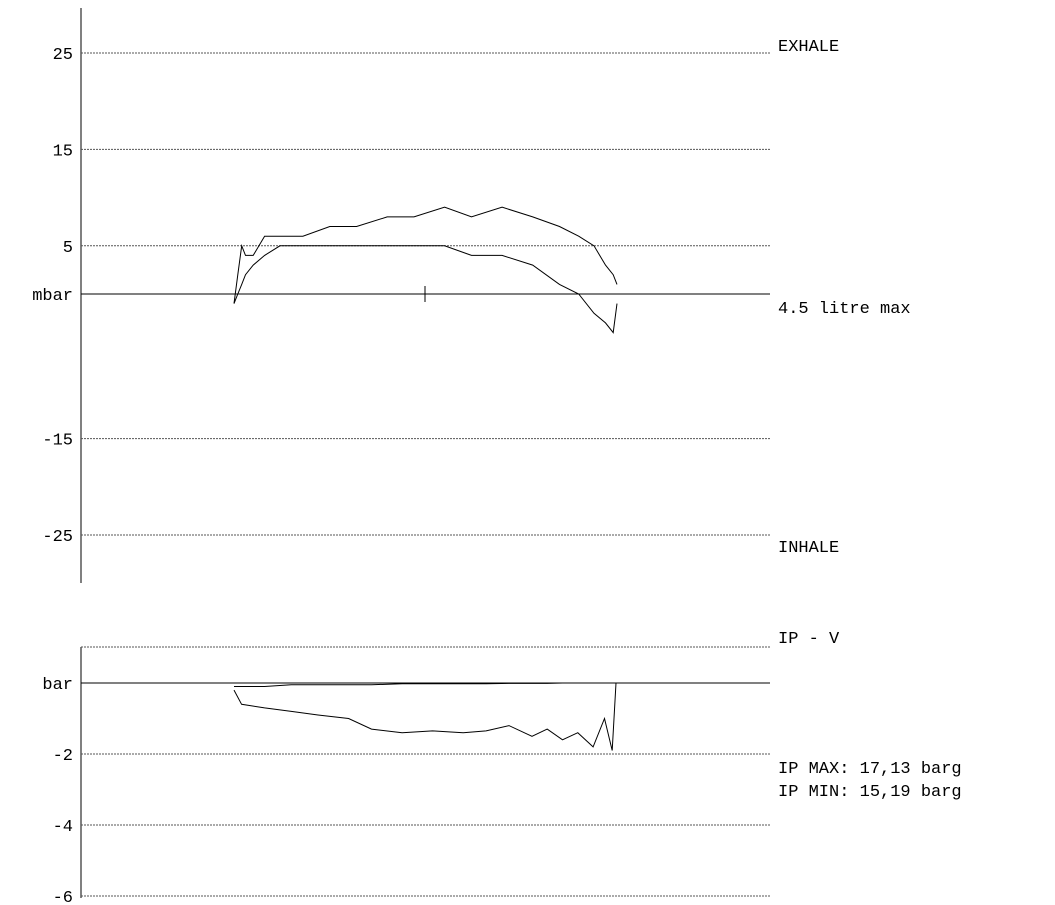 The width and height of the screenshot is (1055, 905). What do you see at coordinates (808, 548) in the screenshot?
I see `inhale-label: INHALE` at bounding box center [808, 548].